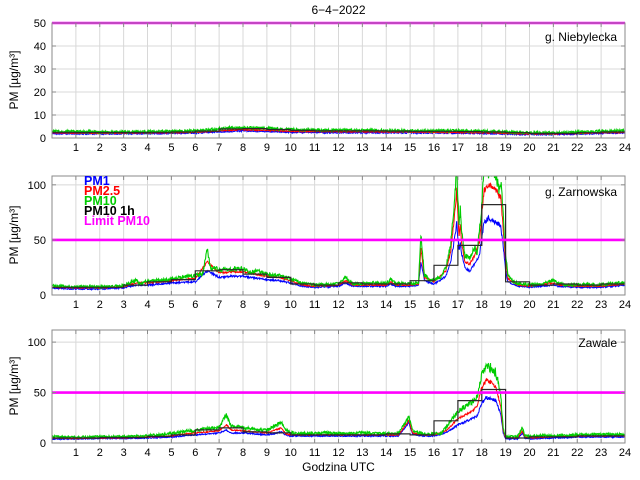 This screenshot has height=480, width=640. What do you see at coordinates (40, 47) in the screenshot?
I see `svg-text: 40` at bounding box center [40, 47].